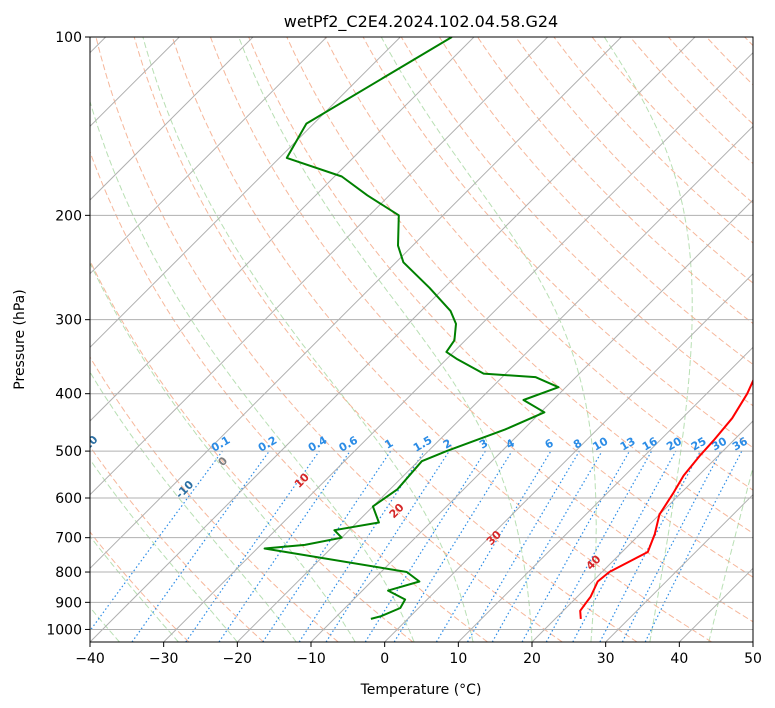 The height and width of the screenshot is (708, 775). What do you see at coordinates (68, 216) in the screenshot?
I see `y-tick-label: 200` at bounding box center [68, 216].